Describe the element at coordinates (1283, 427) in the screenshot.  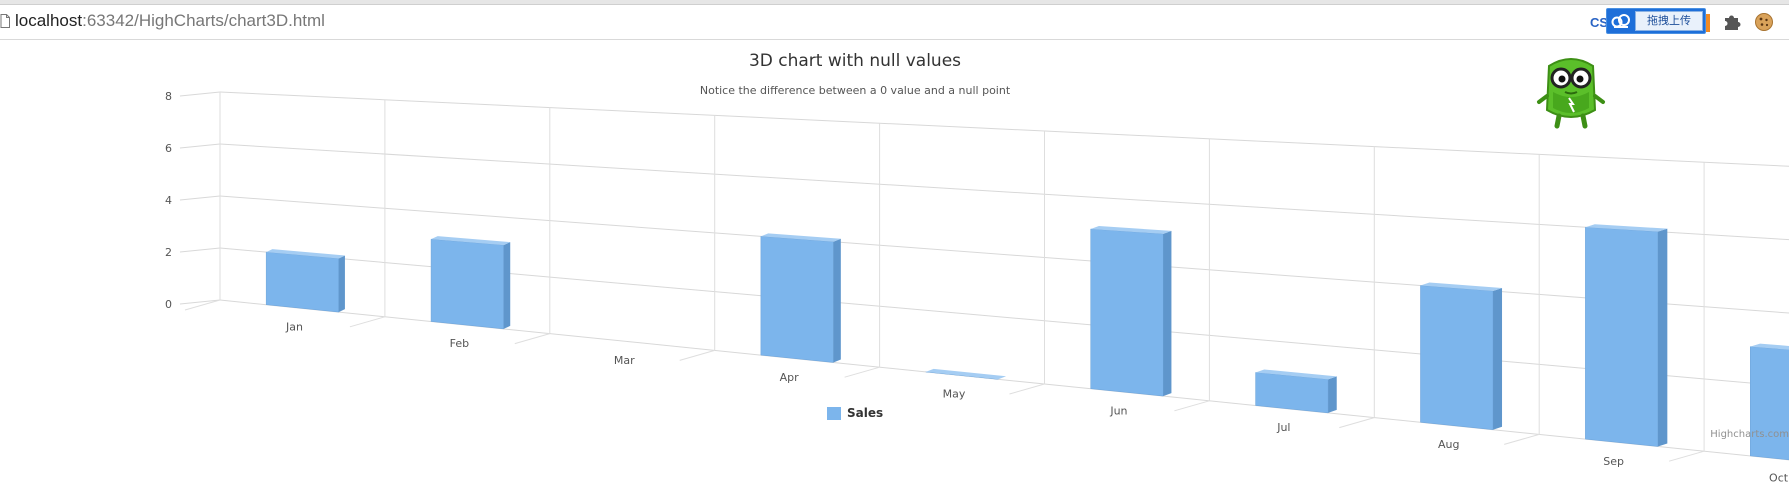
I see `x-tick-label-jul: Jul` at that location.